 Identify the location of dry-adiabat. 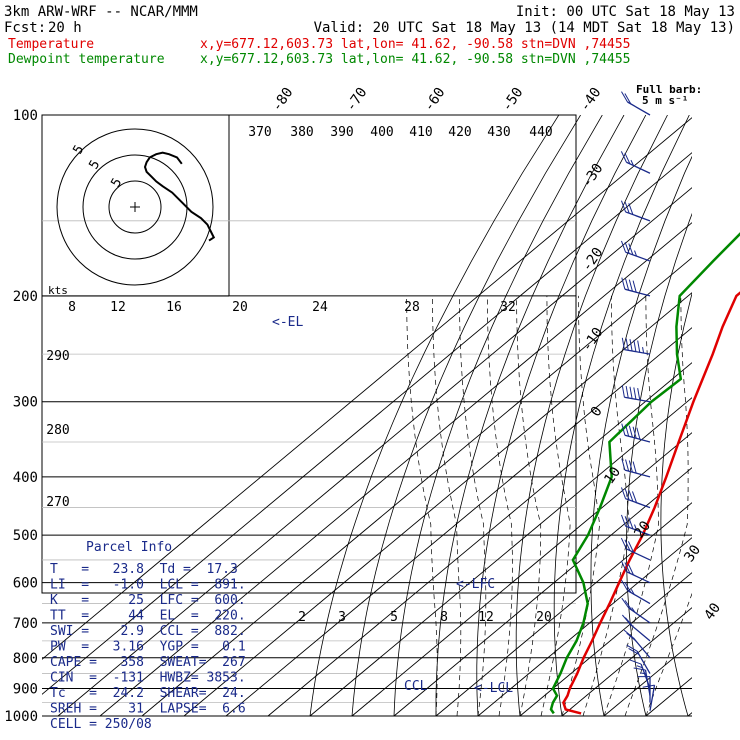
(733, 415).